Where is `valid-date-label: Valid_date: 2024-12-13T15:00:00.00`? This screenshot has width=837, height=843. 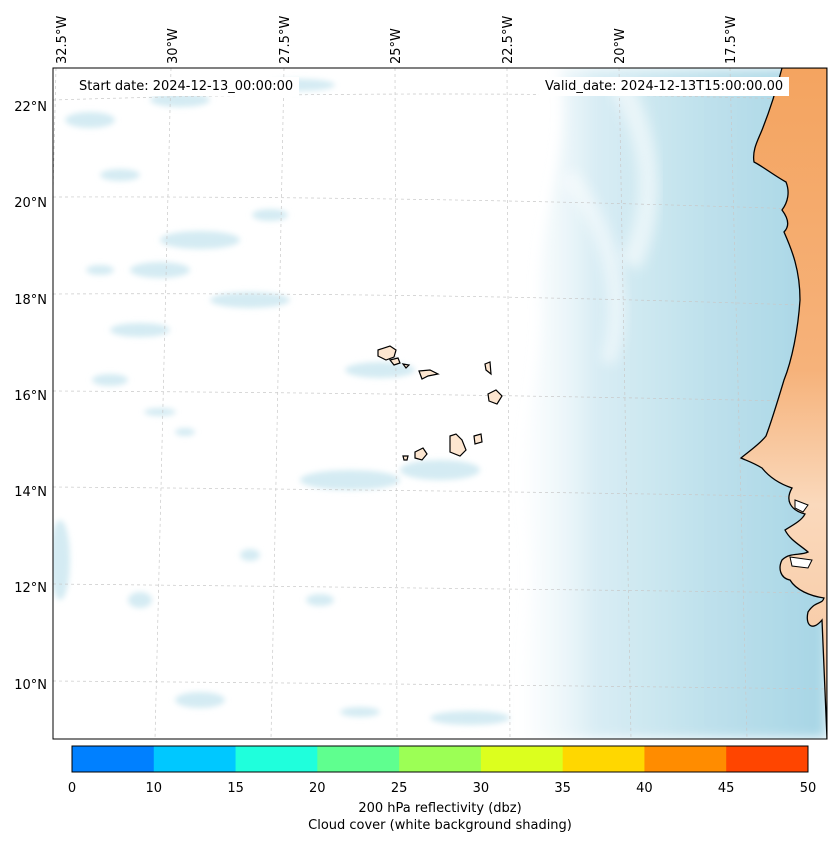
valid-date-label: Valid_date: 2024-12-13T15:00:00.00 is located at coordinates (664, 86).